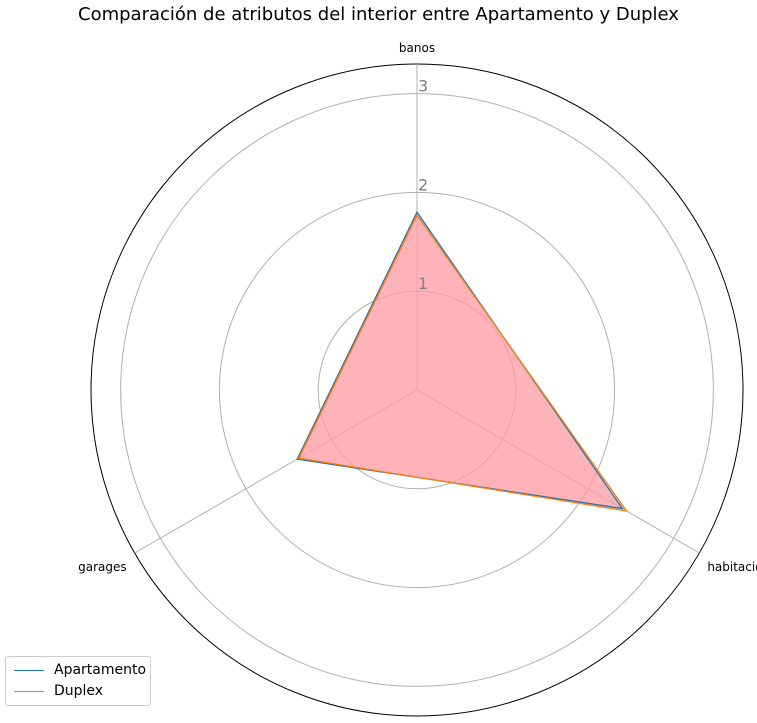  Describe the element at coordinates (29, 670) in the screenshot. I see `legend-swatch-apartamento` at that location.